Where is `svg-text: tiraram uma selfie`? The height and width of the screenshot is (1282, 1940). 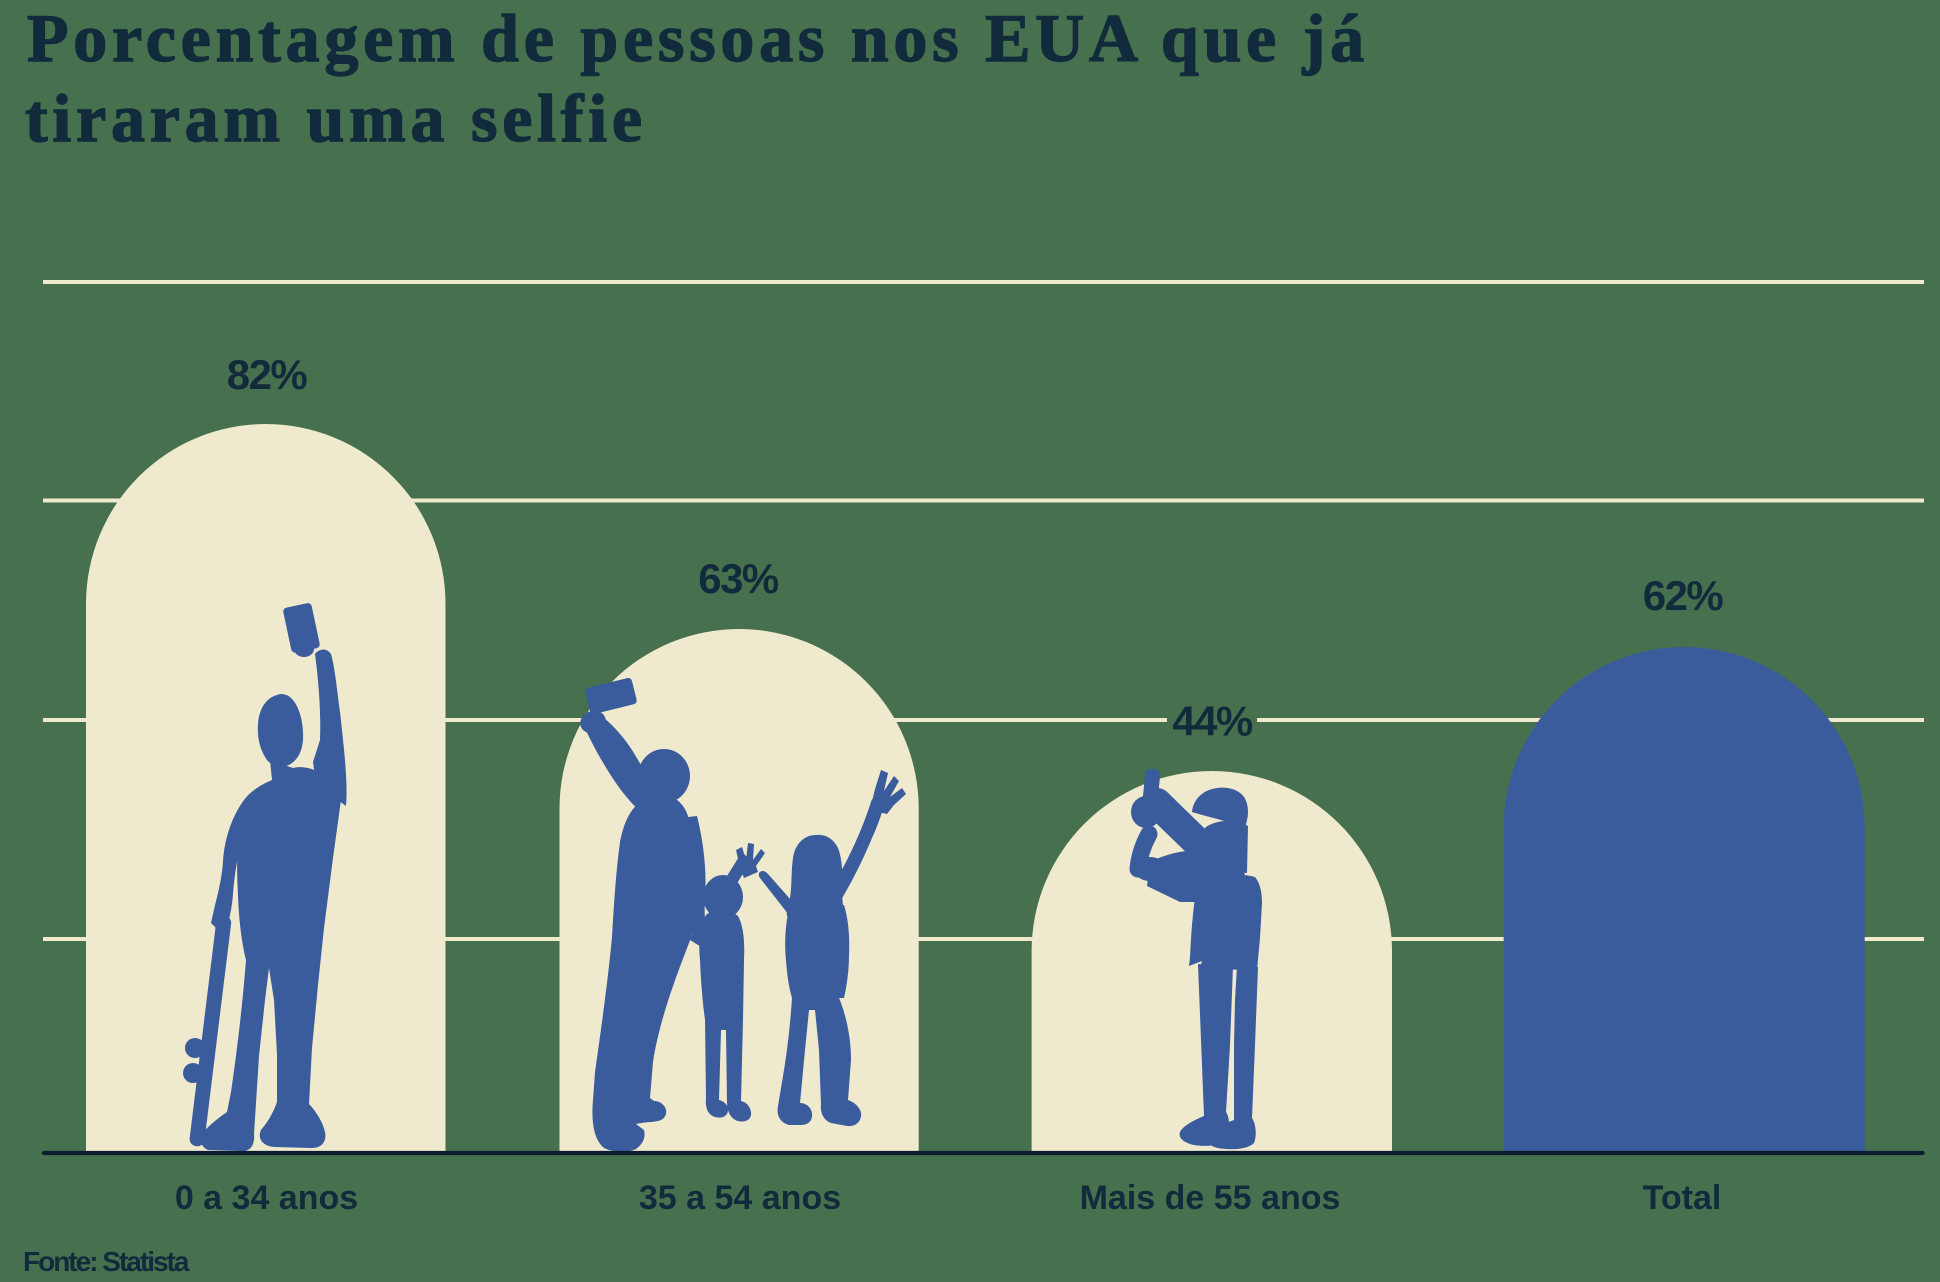
svg-text: tiraram uma selfie is located at coordinates (336, 118).